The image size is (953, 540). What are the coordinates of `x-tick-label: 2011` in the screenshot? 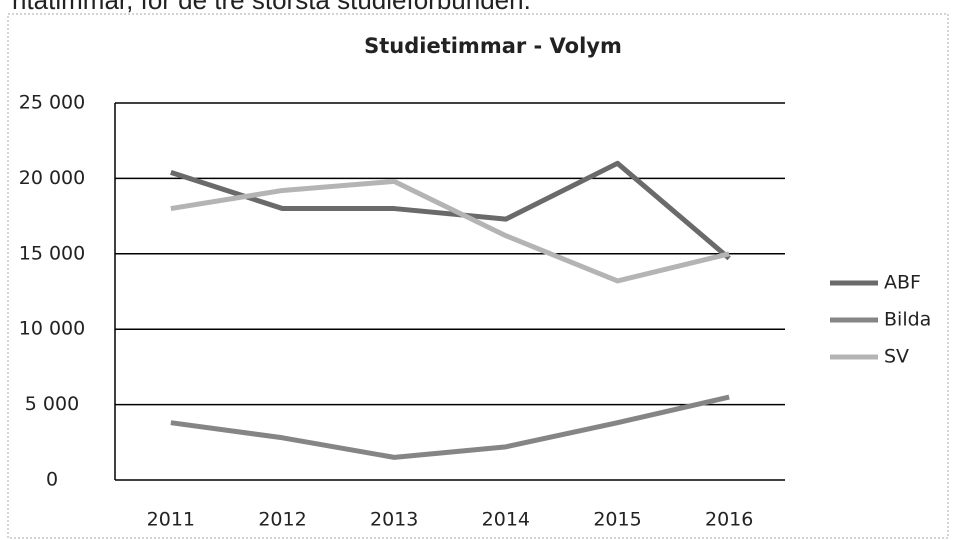 It's located at (171, 520).